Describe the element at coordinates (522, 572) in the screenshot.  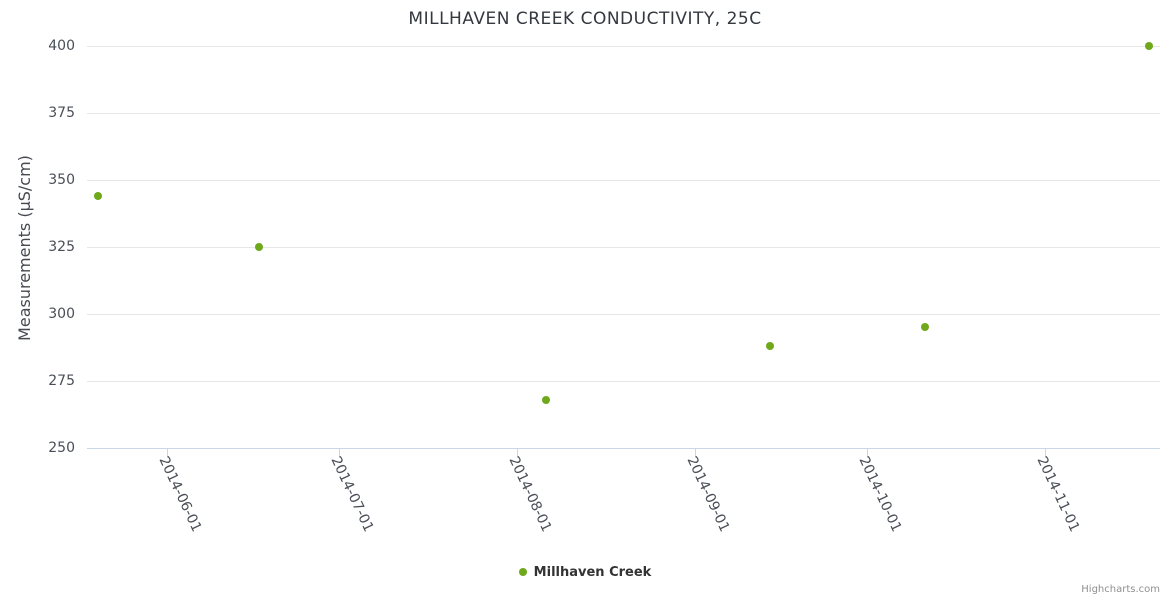
I see `legend-marker-icon` at that location.